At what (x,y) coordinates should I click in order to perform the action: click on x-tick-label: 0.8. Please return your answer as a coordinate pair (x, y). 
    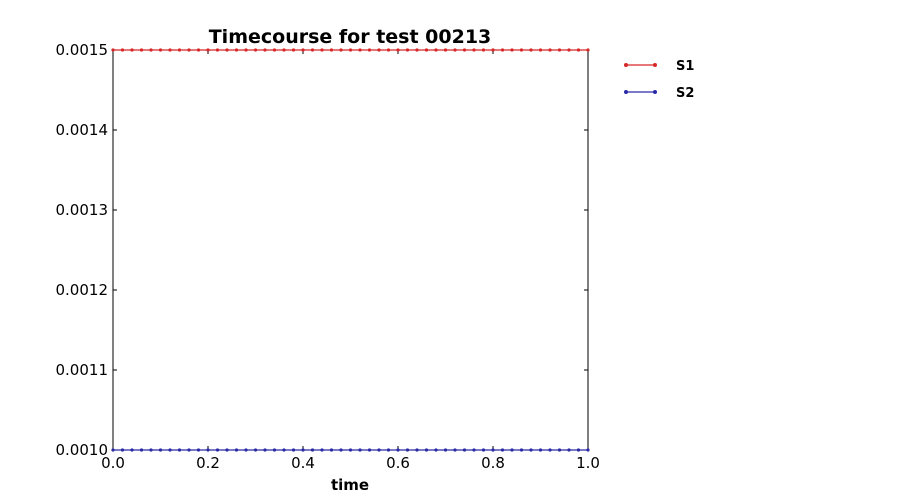
    Looking at the image, I should click on (493, 463).